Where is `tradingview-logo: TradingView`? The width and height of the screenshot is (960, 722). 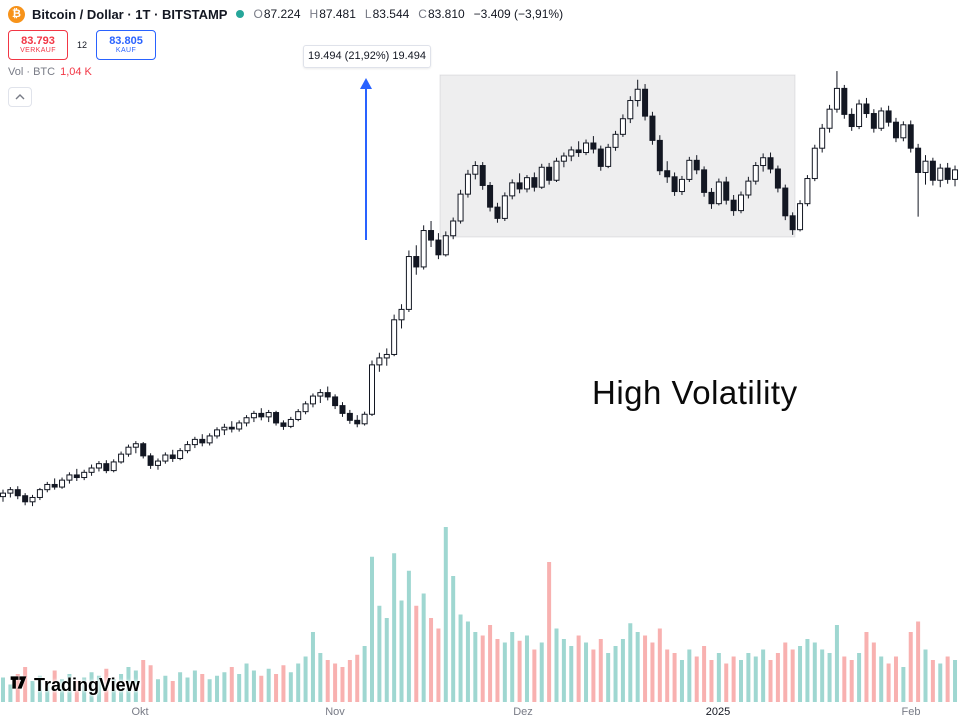
tradingview-logo: TradingView is located at coordinates (74, 685).